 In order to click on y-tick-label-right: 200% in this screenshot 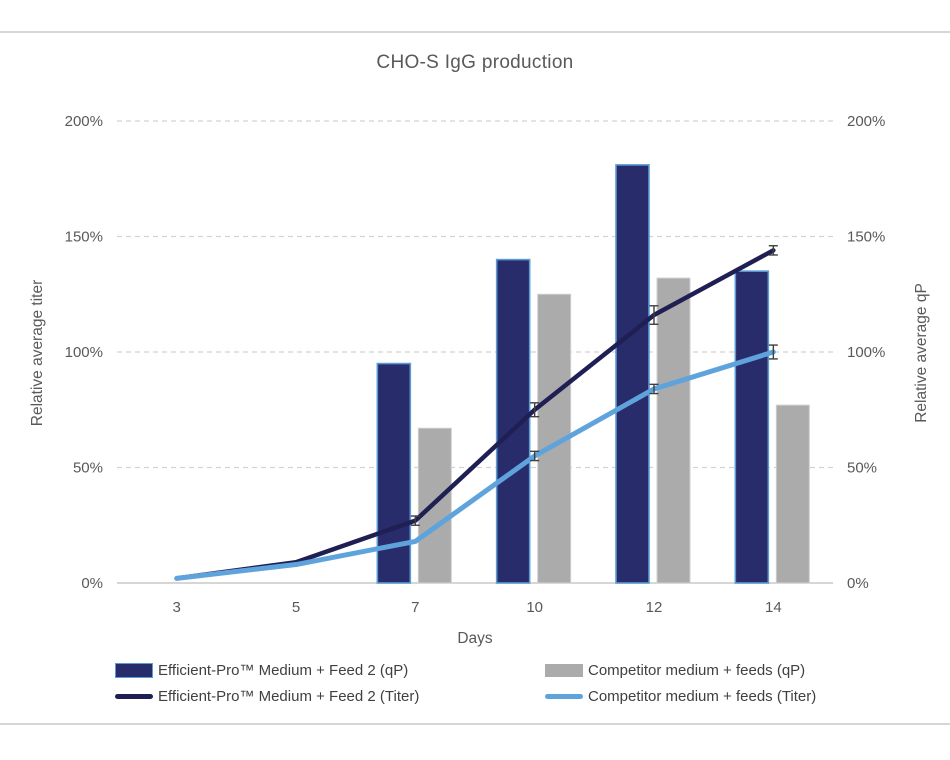, I will do `click(866, 121)`.